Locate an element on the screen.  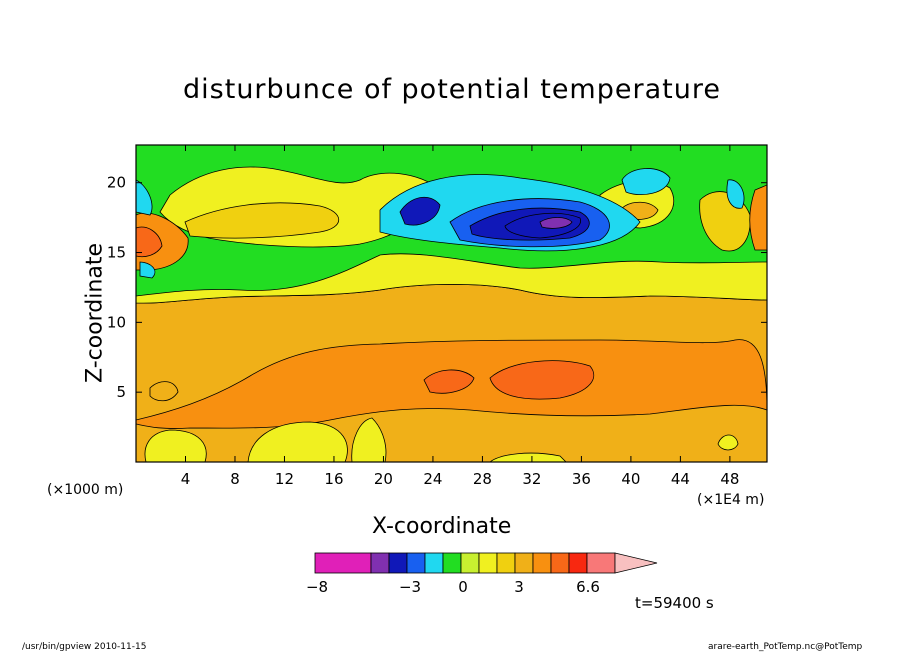
footer-left: /usr/bin/gpview 2010-11-15 is located at coordinates (84, 647).